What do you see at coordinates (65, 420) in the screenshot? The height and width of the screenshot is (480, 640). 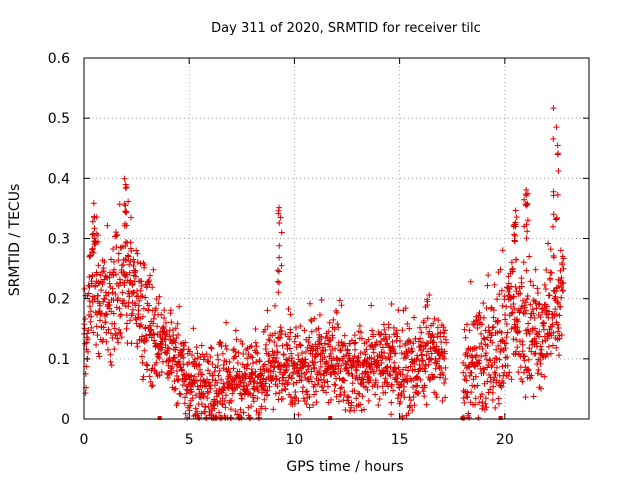 I see `y-tick-label: 0` at bounding box center [65, 420].